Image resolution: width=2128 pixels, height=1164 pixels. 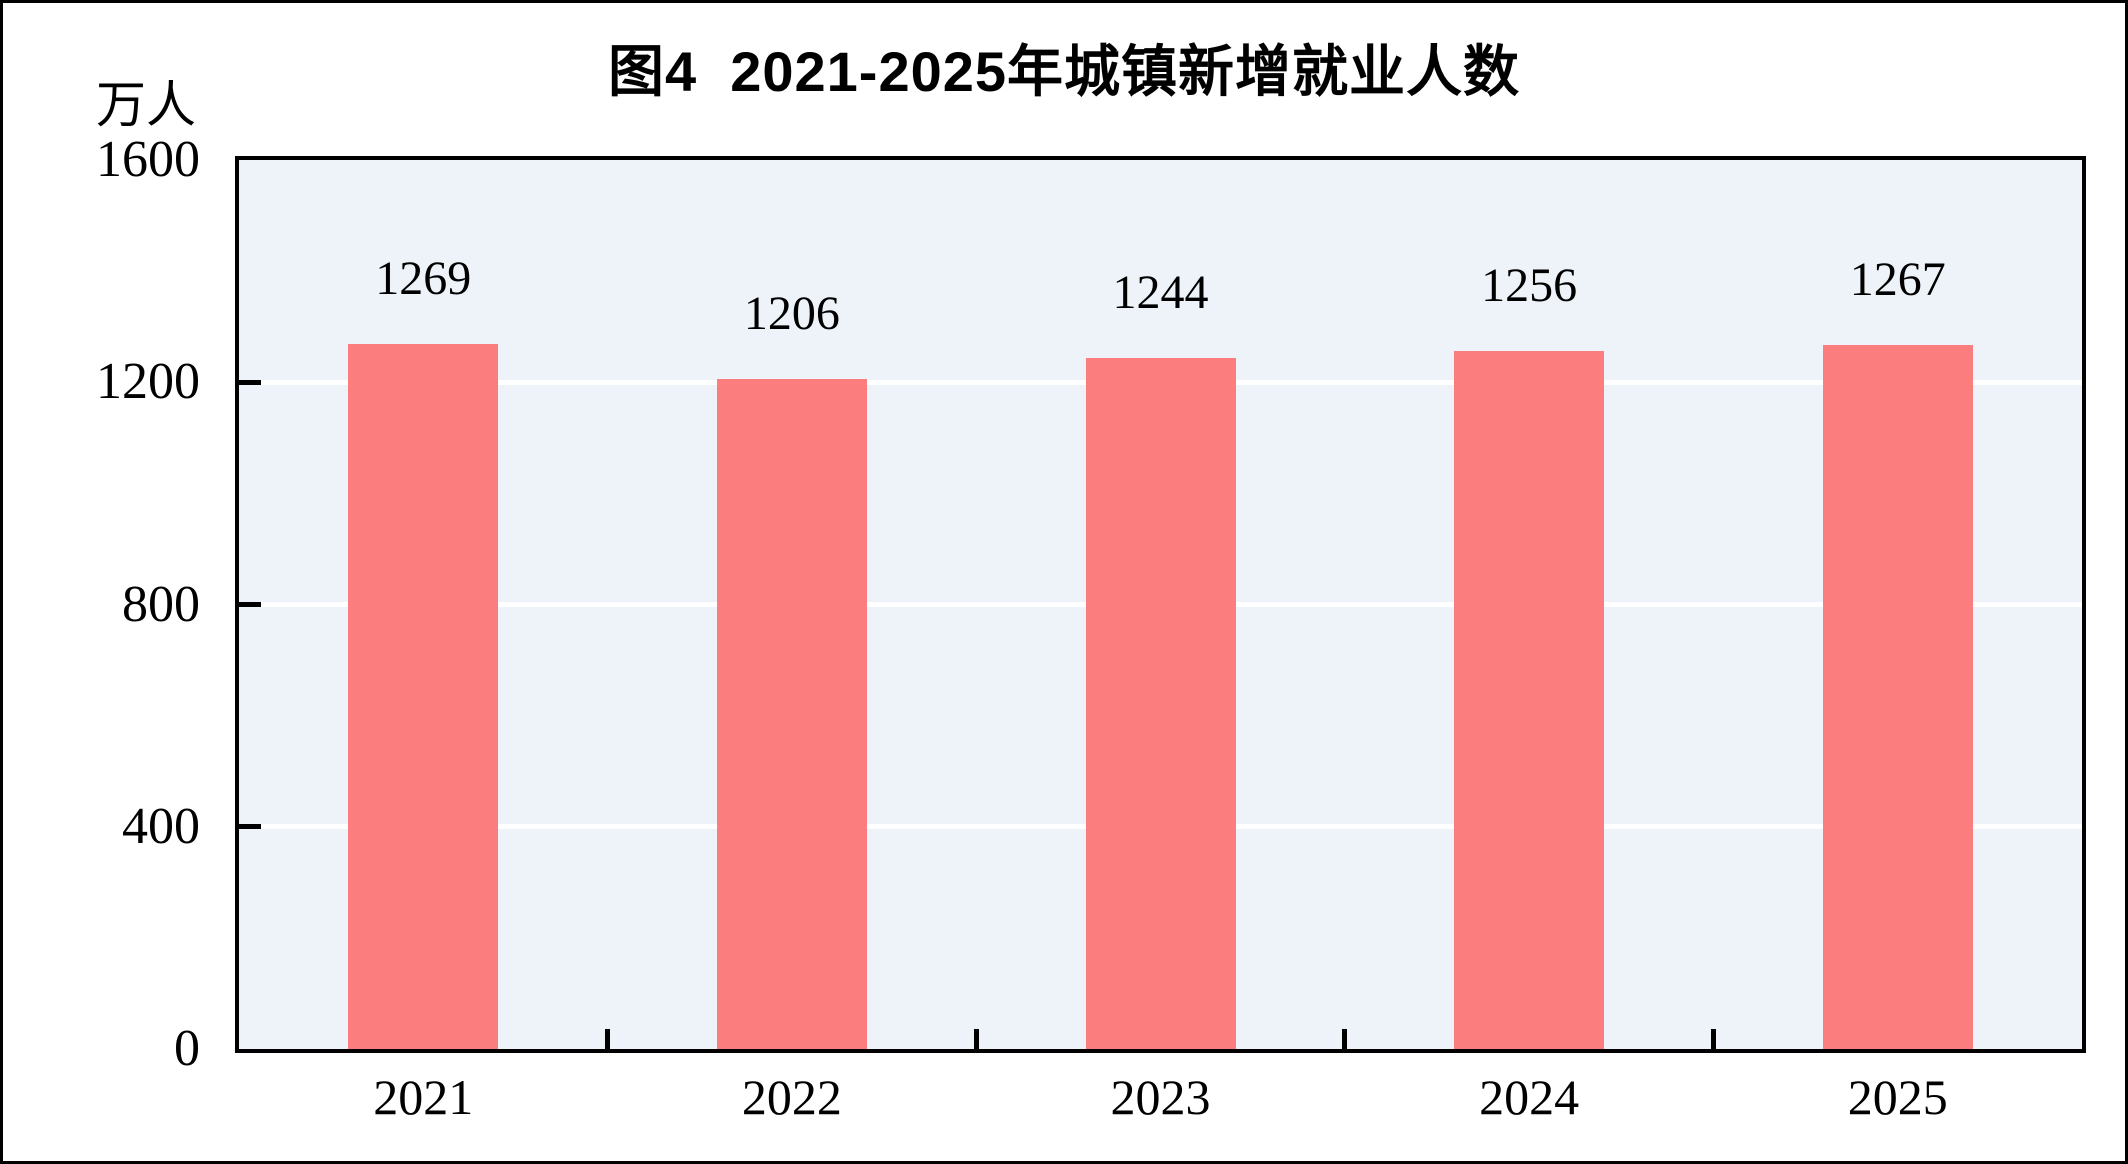 What do you see at coordinates (161, 826) in the screenshot?
I see `y-tick-label-400: 400` at bounding box center [161, 826].